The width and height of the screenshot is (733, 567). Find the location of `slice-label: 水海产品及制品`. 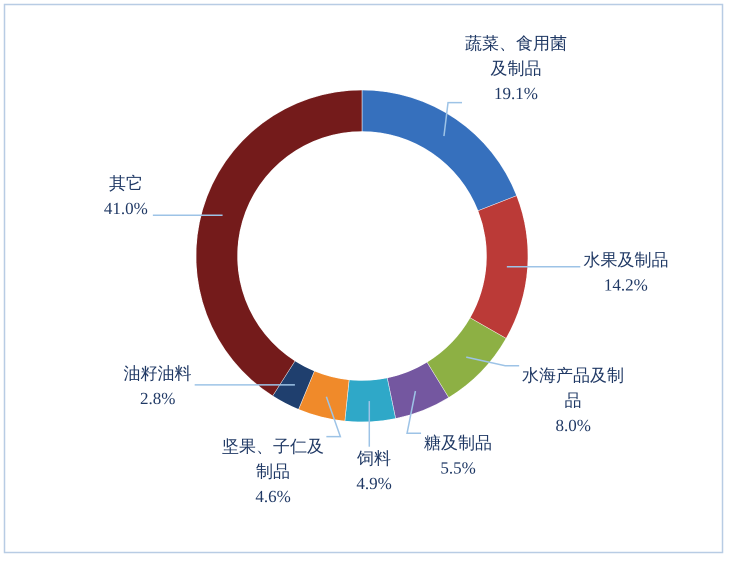

slice-label: 水海产品及制品 is located at coordinates (573, 388).